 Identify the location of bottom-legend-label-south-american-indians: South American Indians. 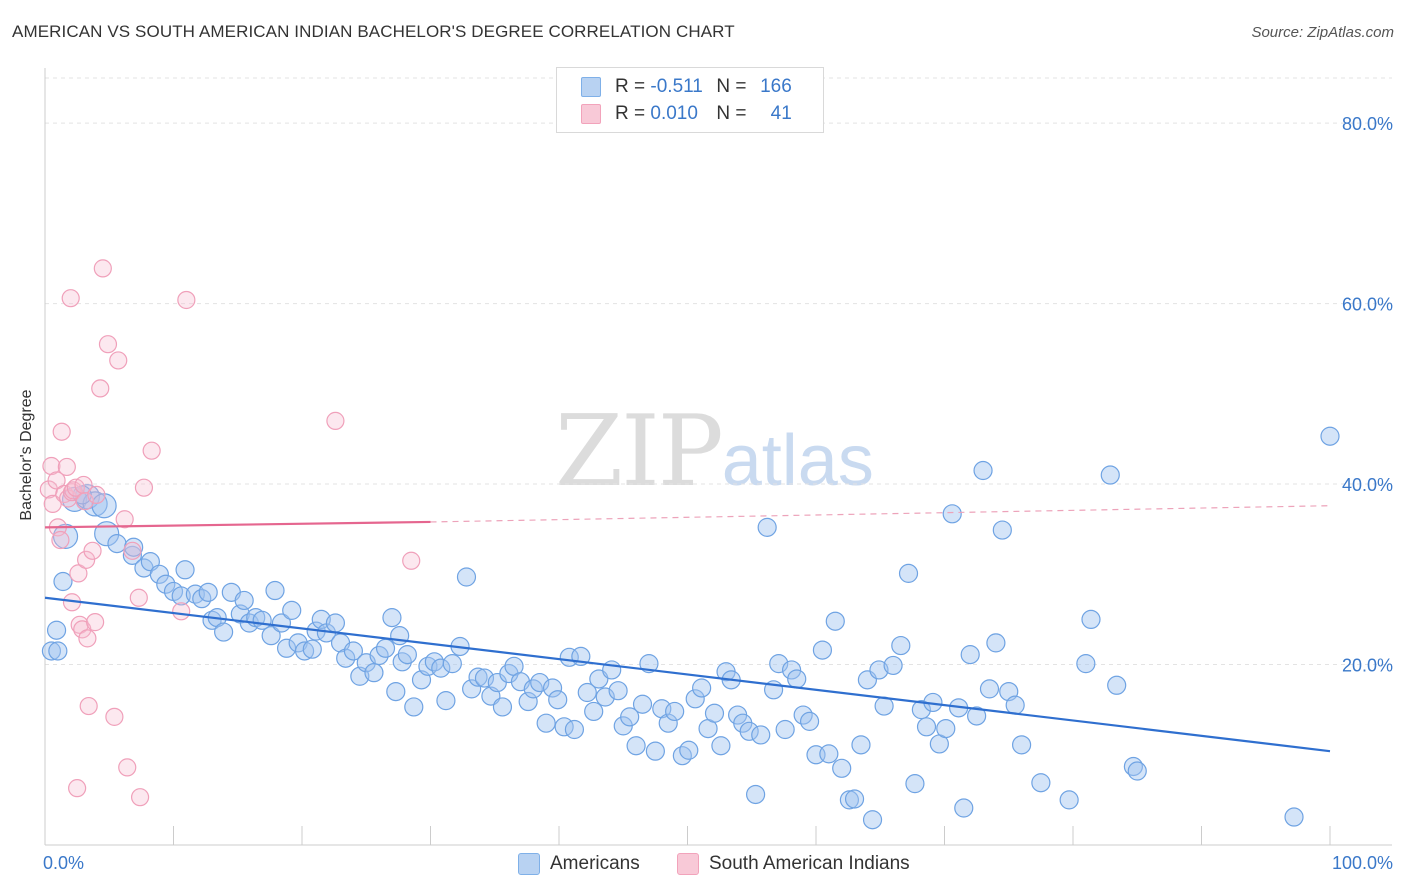
(809, 863).